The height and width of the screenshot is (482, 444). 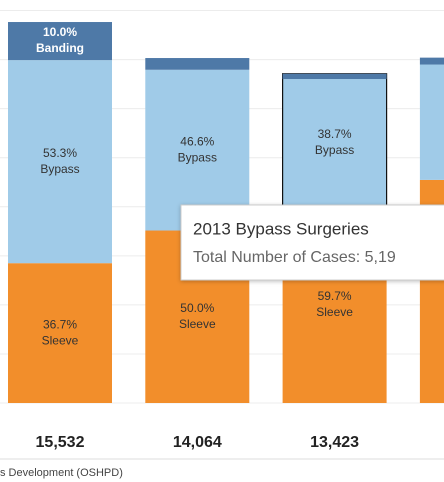 I want to click on tooltip-box, so click(x=312, y=242).